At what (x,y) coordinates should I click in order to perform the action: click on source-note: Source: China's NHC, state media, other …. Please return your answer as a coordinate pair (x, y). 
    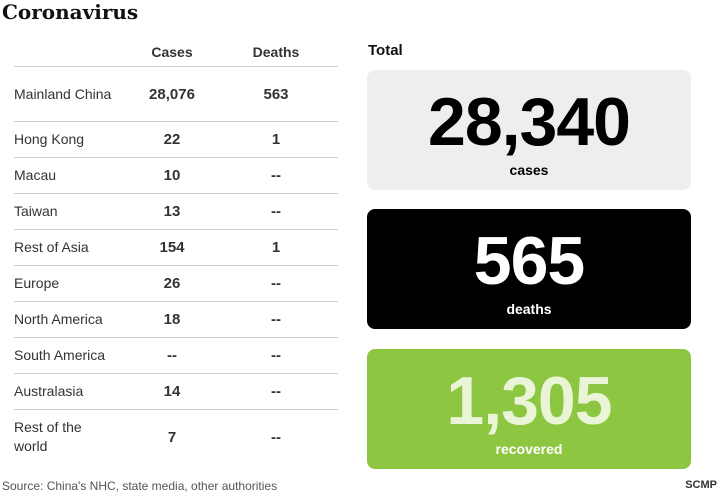
    Looking at the image, I should click on (140, 486).